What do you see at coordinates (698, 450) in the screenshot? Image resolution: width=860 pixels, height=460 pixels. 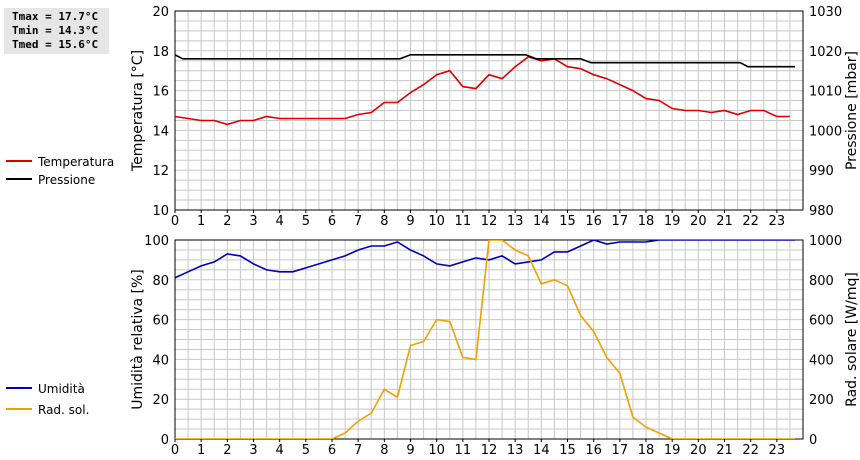 I see `bottom-x-tick-label: 20` at bounding box center [698, 450].